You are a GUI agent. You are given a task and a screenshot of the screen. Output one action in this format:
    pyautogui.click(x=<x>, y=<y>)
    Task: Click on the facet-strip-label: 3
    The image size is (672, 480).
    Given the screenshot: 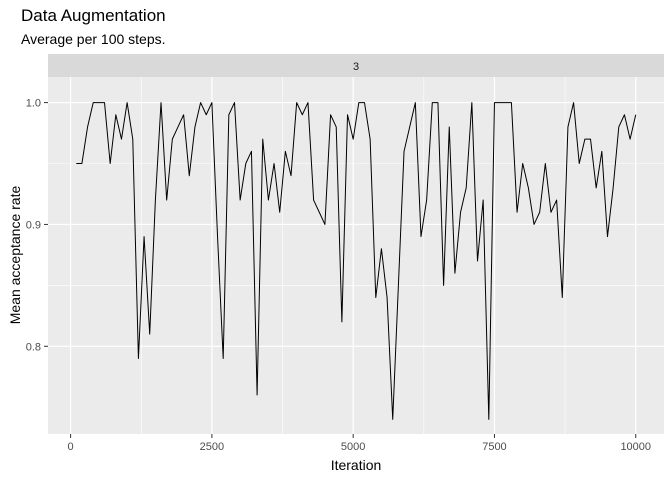 What is the action you would take?
    pyautogui.click(x=356, y=67)
    